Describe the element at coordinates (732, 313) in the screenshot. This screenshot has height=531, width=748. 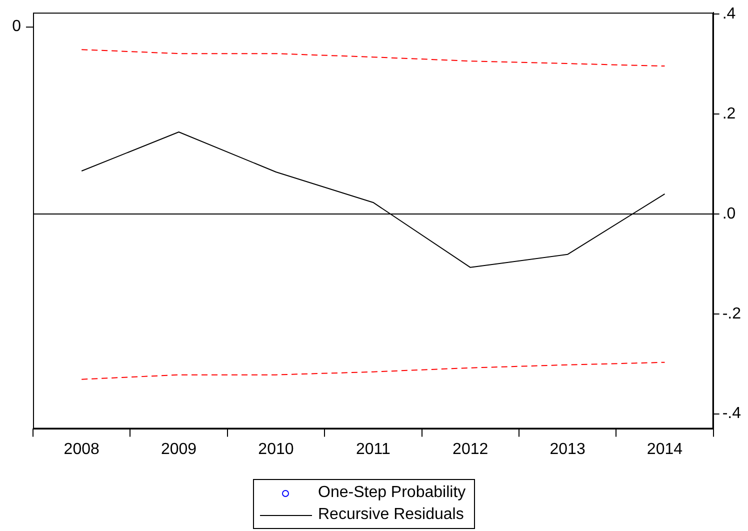
I see `y-tick-label: -.2` at that location.